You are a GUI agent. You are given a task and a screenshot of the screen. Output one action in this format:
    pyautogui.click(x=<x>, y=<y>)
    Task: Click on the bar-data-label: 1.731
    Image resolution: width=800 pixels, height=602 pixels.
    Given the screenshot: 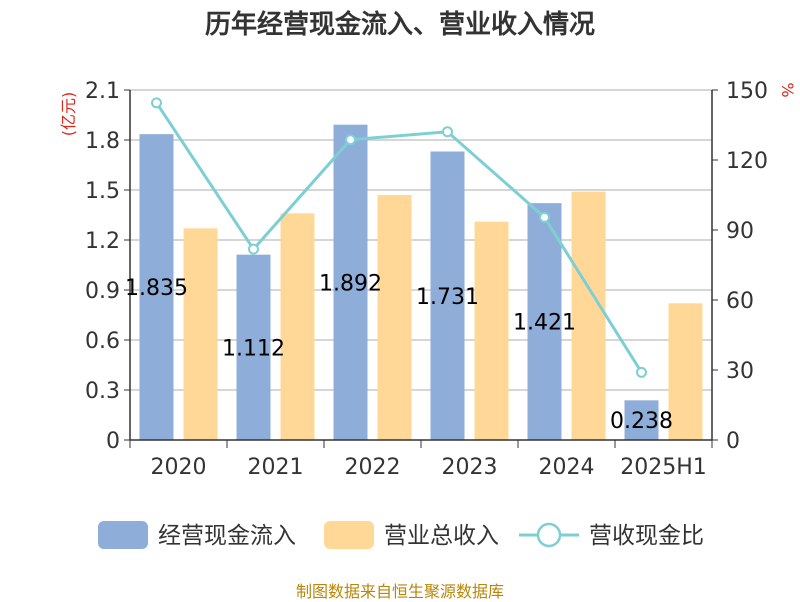 What is the action you would take?
    pyautogui.click(x=447, y=297)
    